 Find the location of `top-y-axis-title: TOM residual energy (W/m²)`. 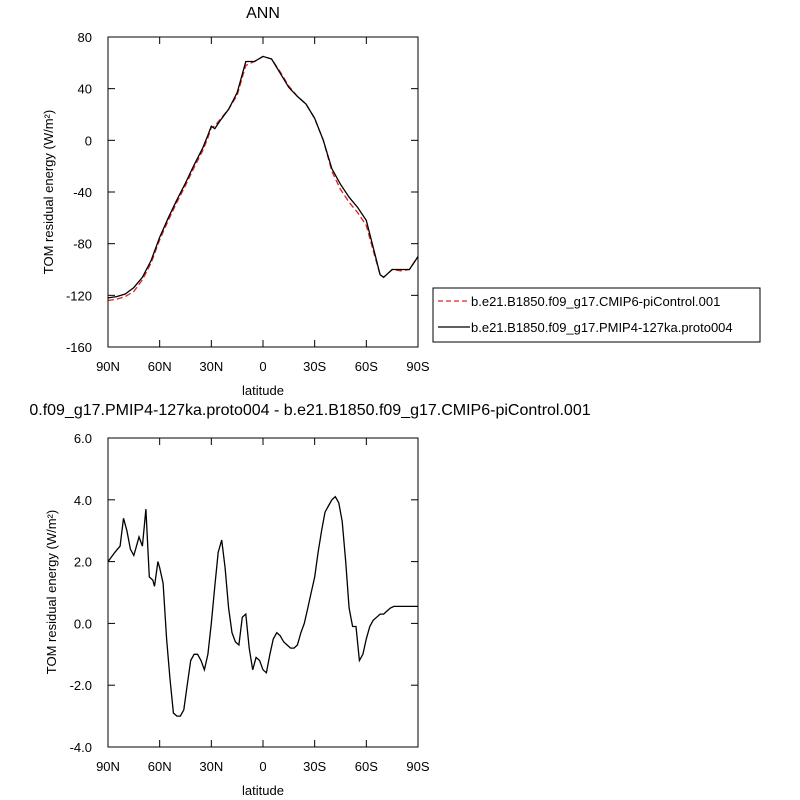

top-y-axis-title: TOM residual energy (W/m²) is located at coordinates (48, 192).